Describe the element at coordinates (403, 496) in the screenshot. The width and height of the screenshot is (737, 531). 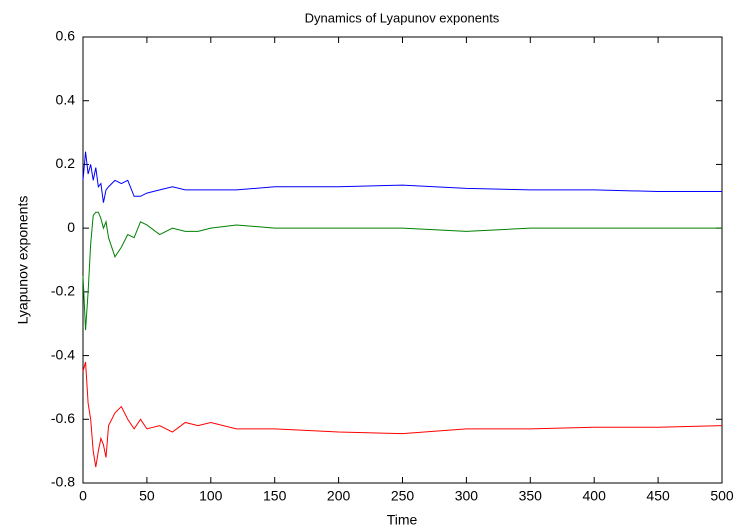
I see `x-tick-label: 250` at that location.